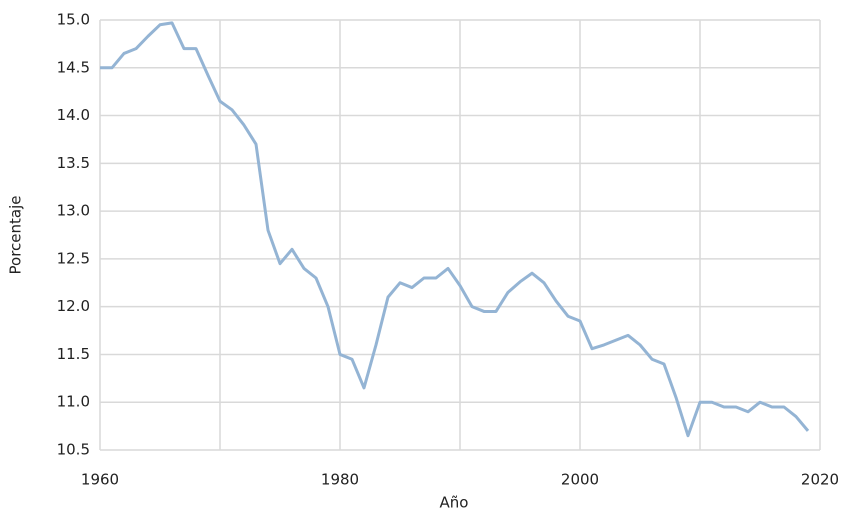 This screenshot has height=514, width=854. I want to click on x-axis-label: Año, so click(454, 503).